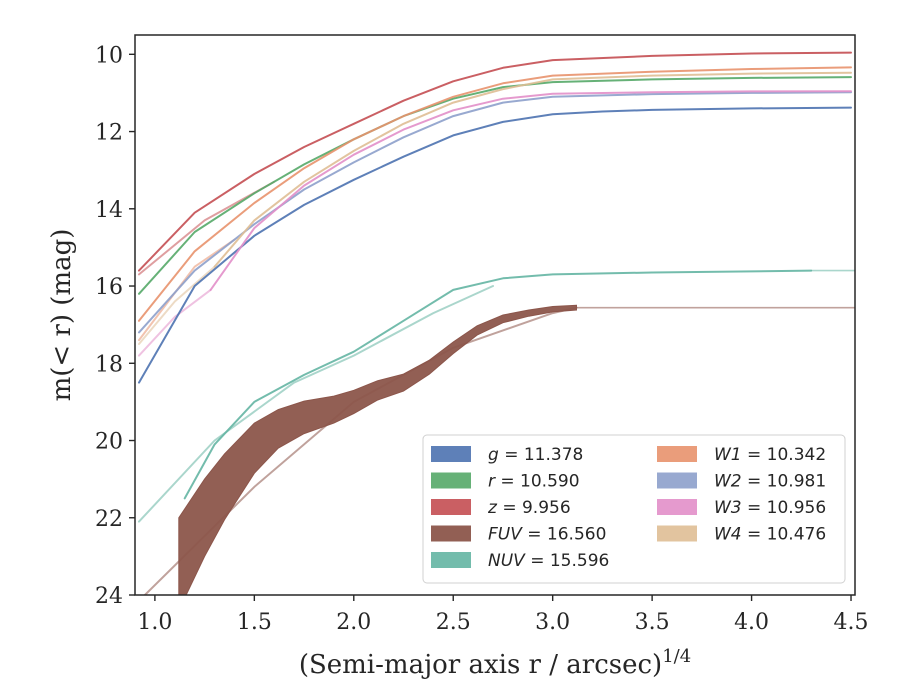 Image resolution: width=900 pixels, height=700 pixels. What do you see at coordinates (677, 454) in the screenshot?
I see `legend-swatch-w1` at bounding box center [677, 454].